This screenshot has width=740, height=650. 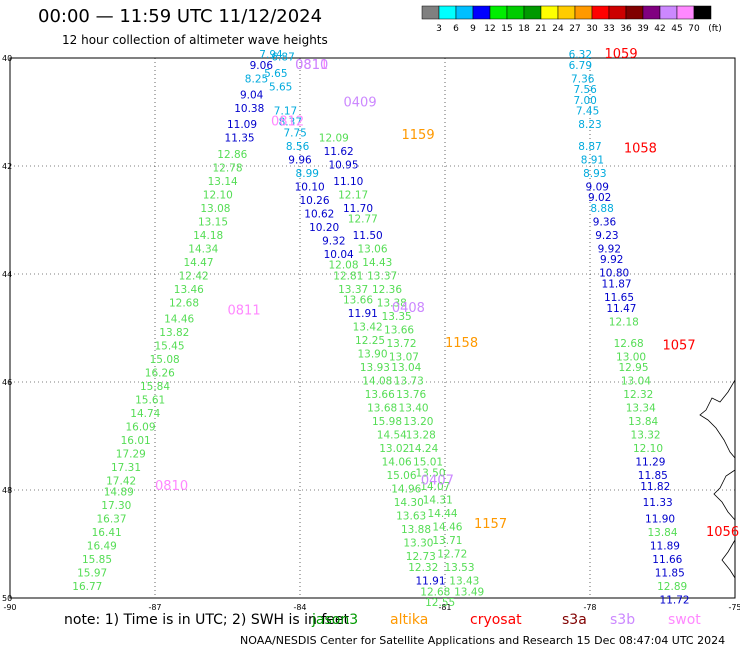 I want to click on colorbar-label: 45, so click(x=676, y=29).